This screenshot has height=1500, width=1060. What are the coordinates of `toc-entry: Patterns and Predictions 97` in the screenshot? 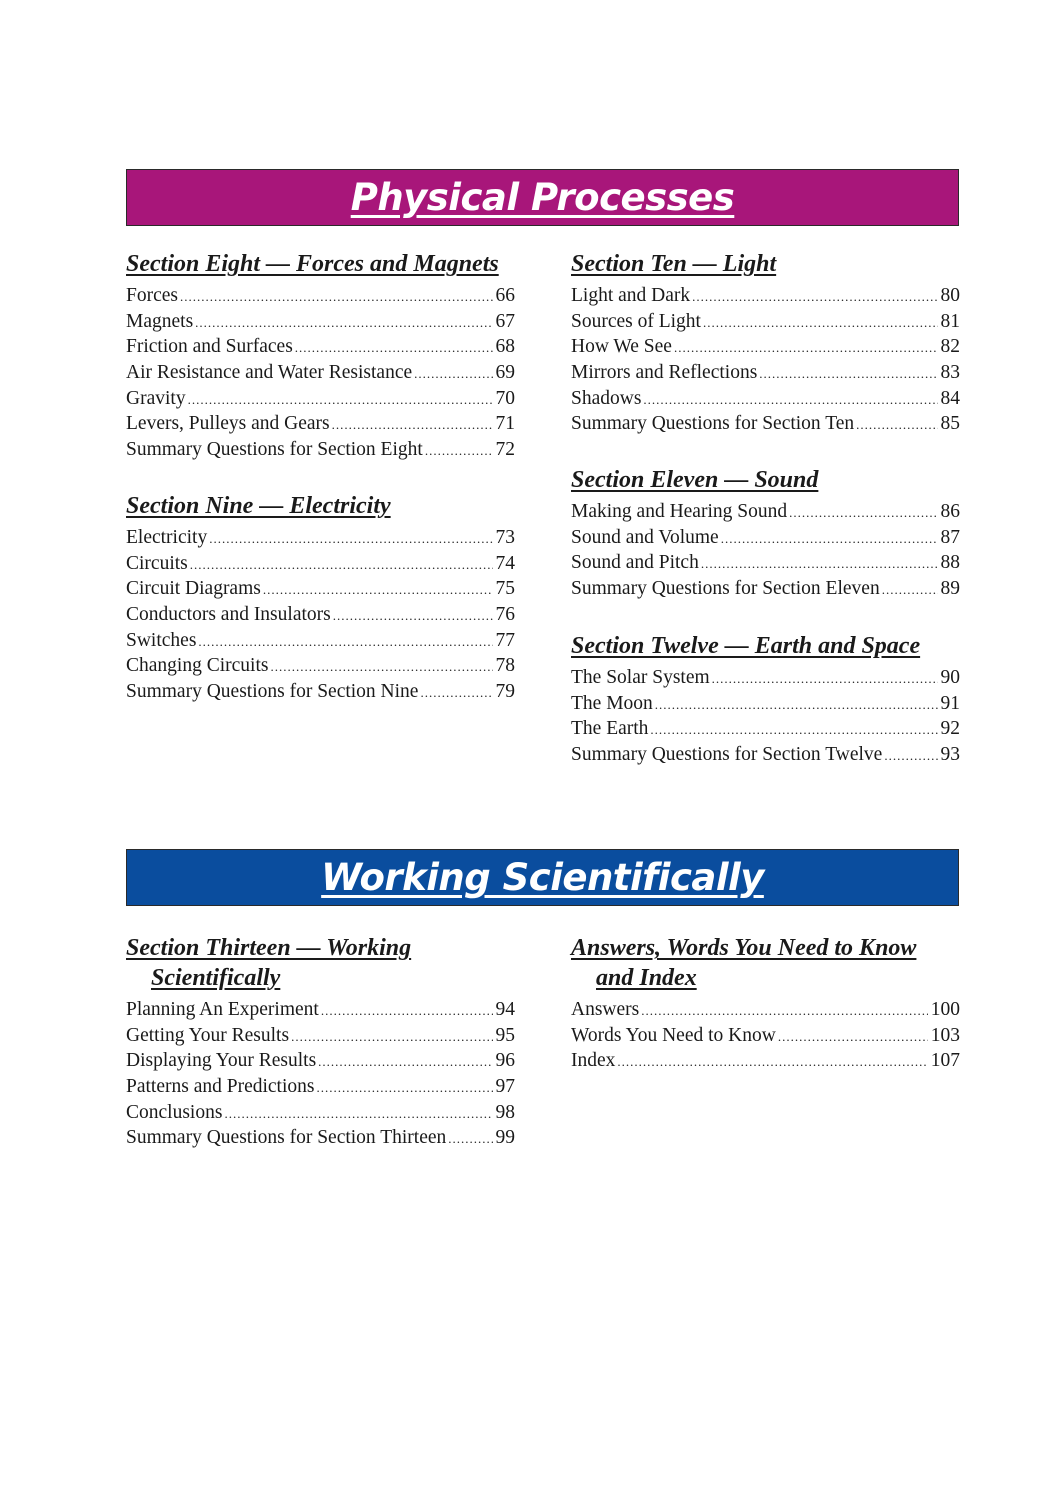 It's located at (320, 1087).